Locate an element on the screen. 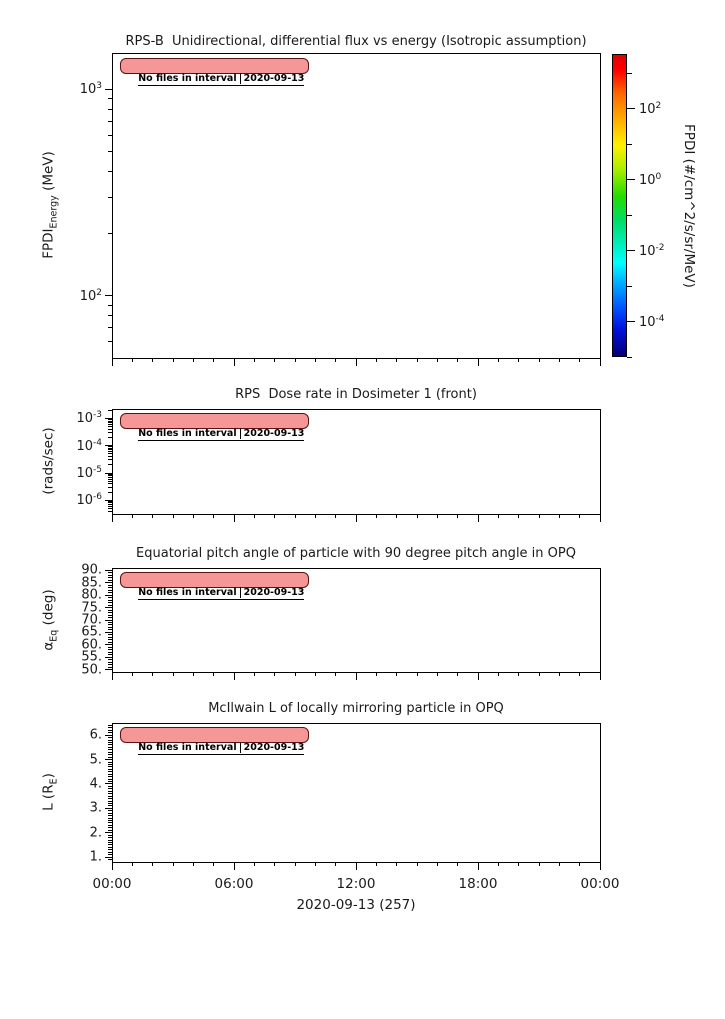 This screenshot has width=725, height=1019. y-tick-label: 10⁻⁴ is located at coordinates (89, 445).